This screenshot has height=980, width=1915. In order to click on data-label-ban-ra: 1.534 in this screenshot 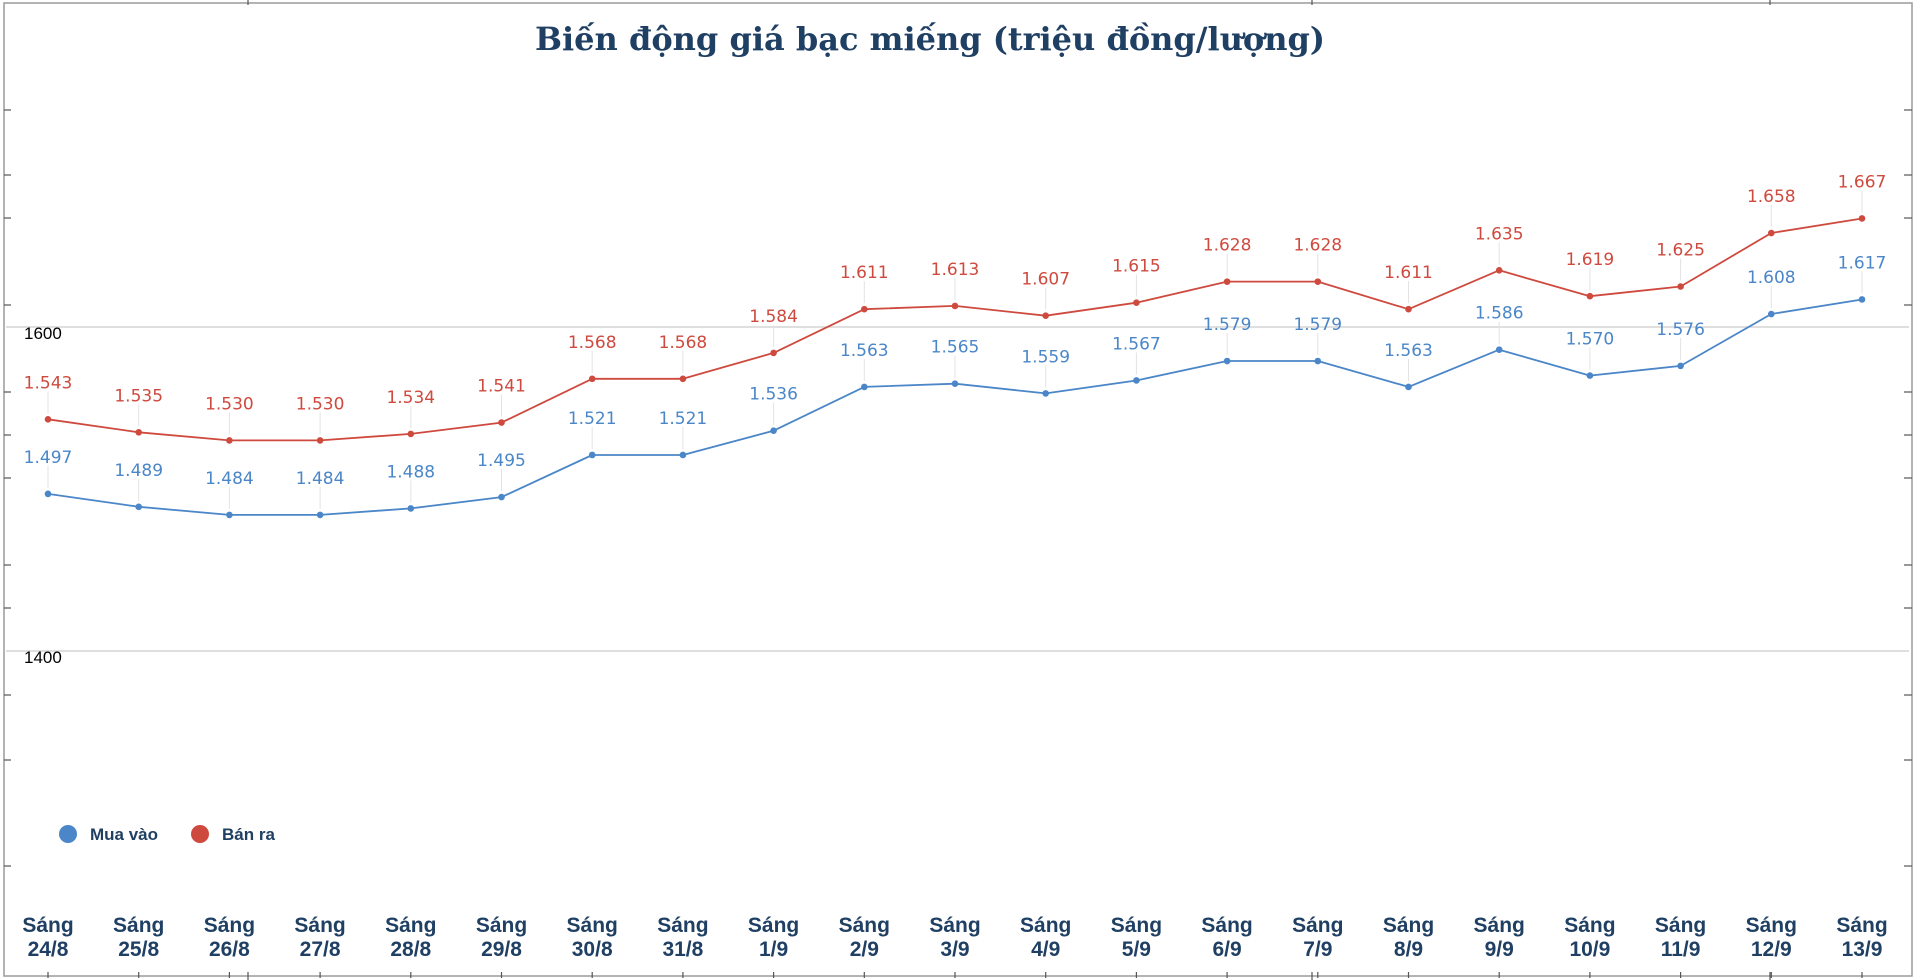, I will do `click(410, 398)`.